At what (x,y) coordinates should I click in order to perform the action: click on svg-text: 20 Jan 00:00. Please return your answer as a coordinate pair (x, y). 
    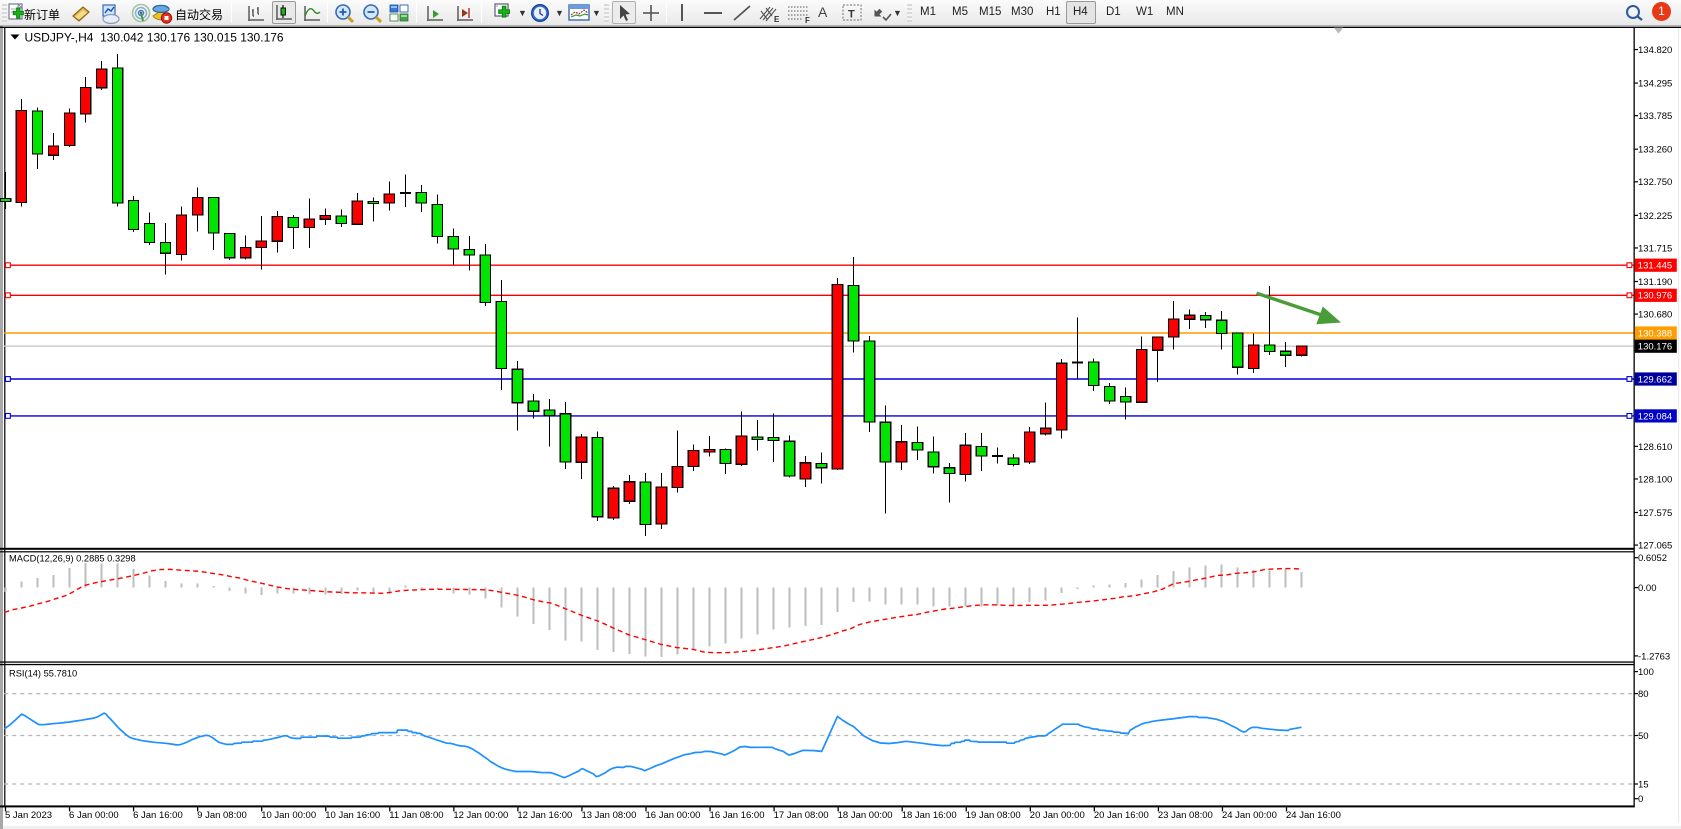
    Looking at the image, I should click on (1057, 815).